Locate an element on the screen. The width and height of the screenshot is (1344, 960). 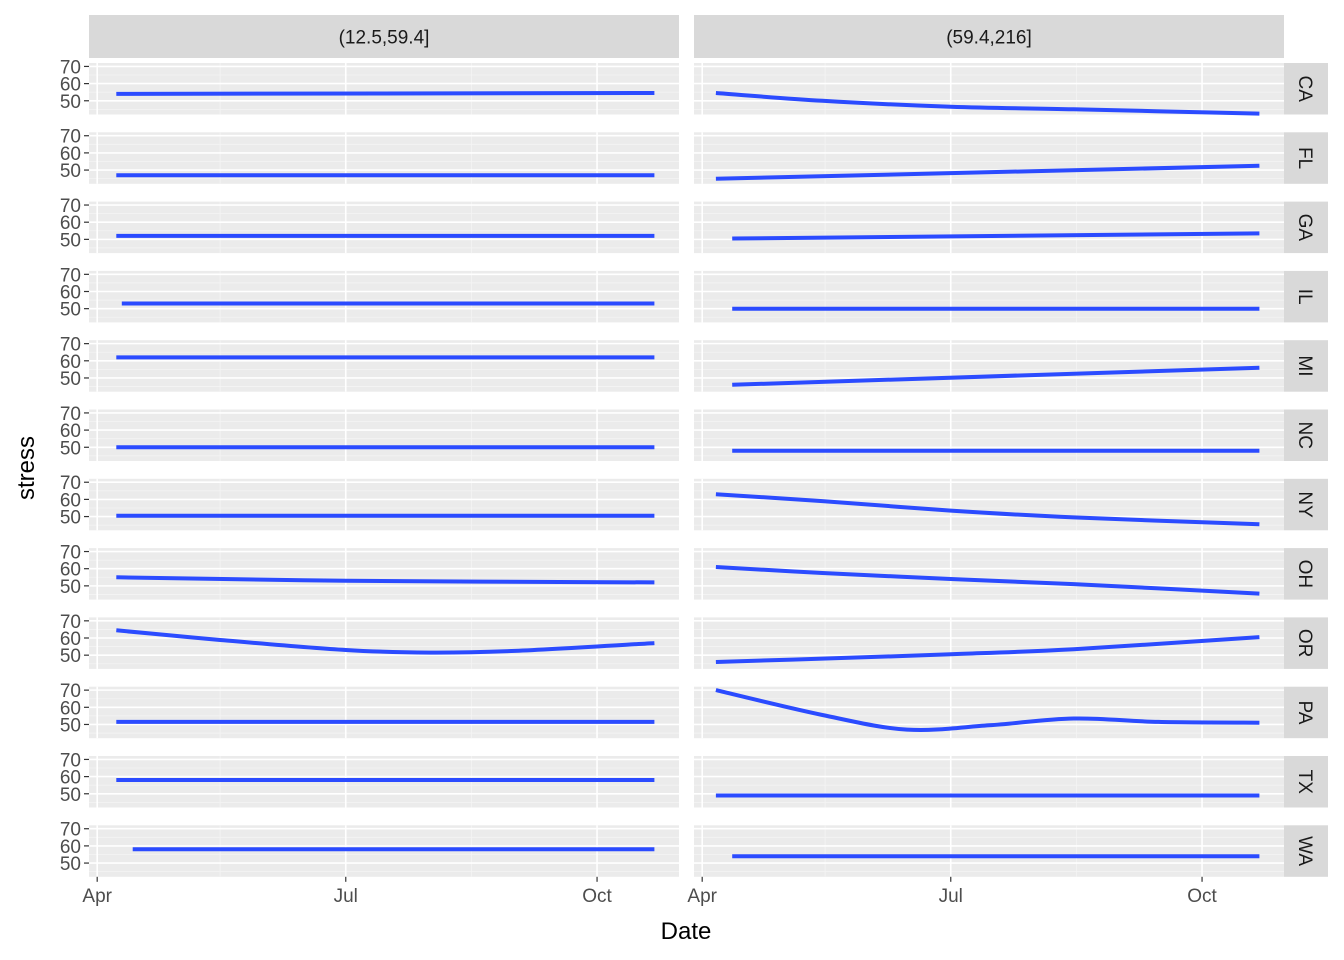
x-axis-title: Date is located at coordinates (686, 931).